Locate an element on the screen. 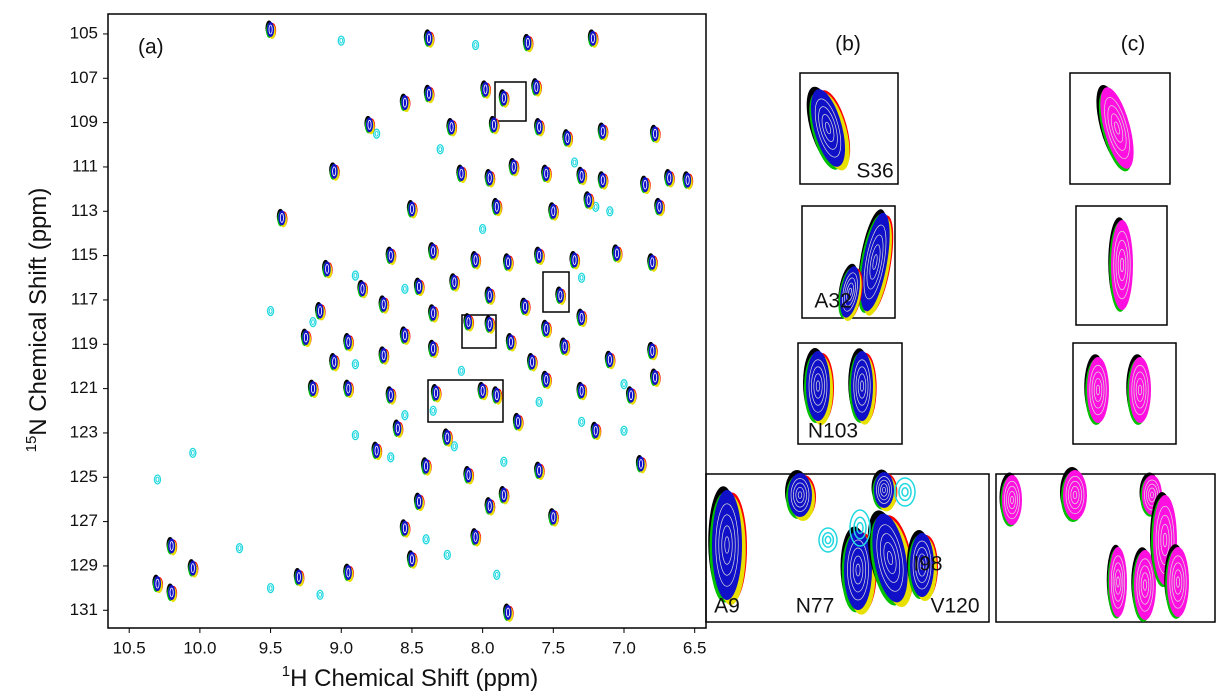 The image size is (1221, 700). zoom-box is located at coordinates (510, 101).